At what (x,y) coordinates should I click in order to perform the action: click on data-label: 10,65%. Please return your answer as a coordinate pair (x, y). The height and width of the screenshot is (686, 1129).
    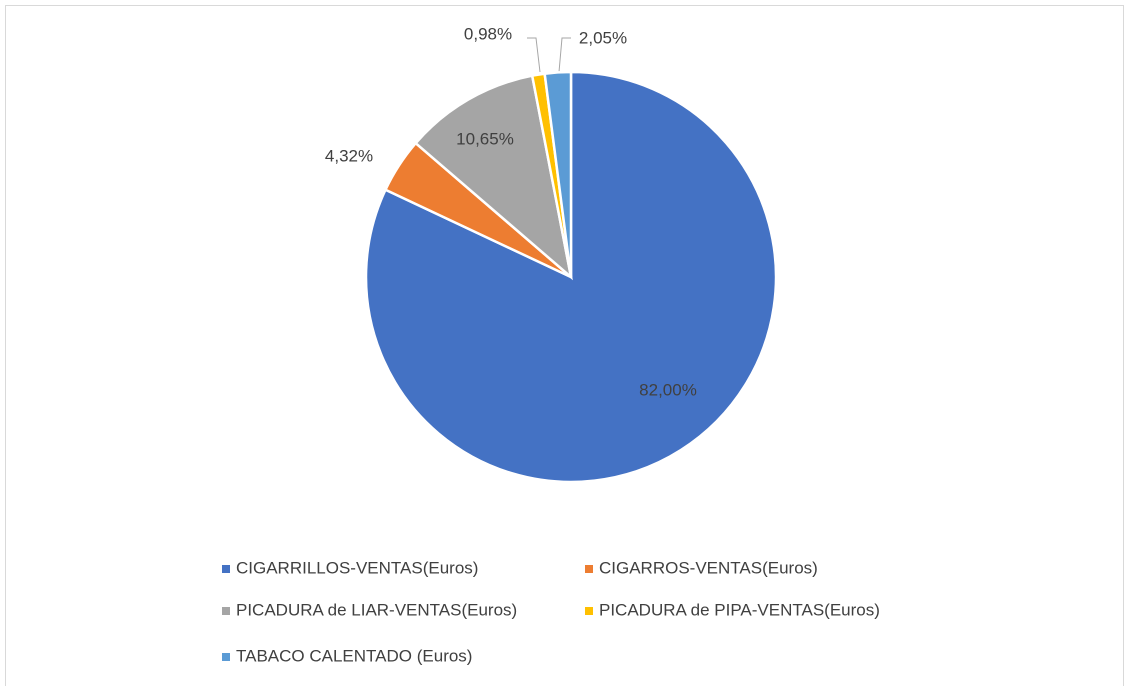
    Looking at the image, I should click on (485, 138).